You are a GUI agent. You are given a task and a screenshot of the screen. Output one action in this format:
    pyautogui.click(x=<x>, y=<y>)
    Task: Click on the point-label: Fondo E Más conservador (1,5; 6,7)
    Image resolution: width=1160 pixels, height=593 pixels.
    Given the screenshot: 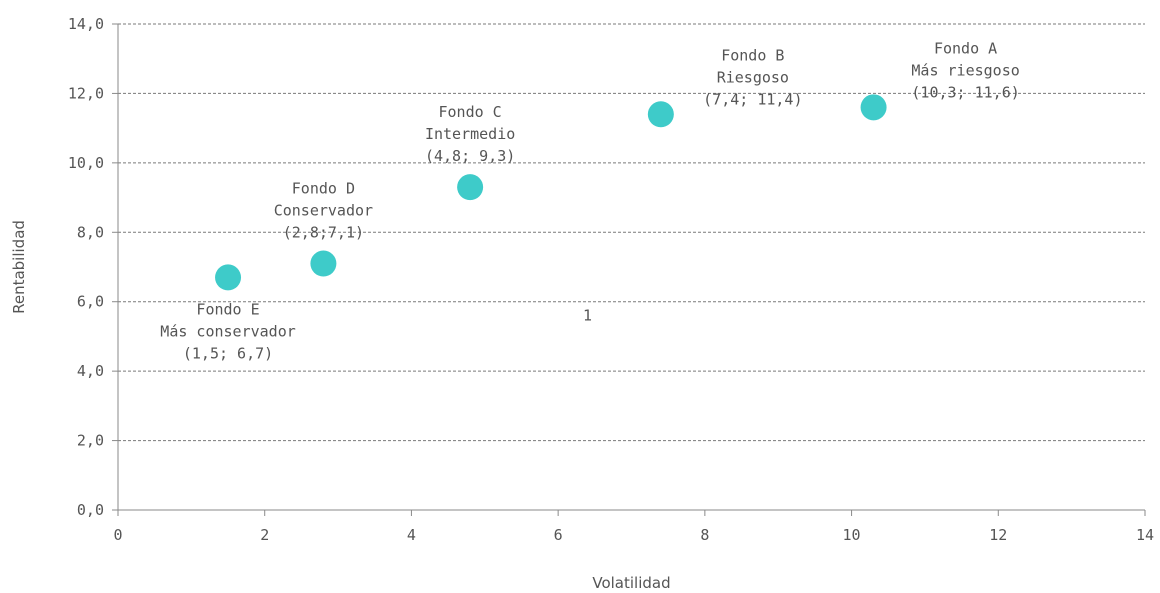 What is the action you would take?
    pyautogui.click(x=227, y=331)
    